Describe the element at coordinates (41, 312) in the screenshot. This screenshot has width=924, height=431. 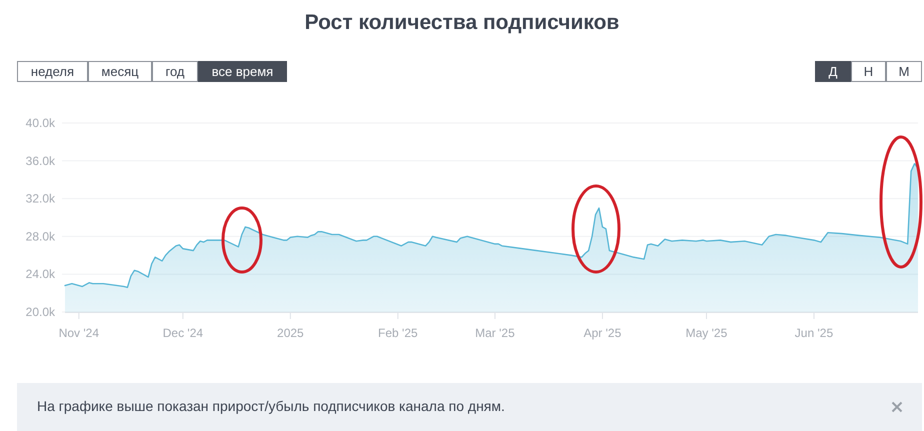
I see `y-tick-label: 20.0k` at that location.